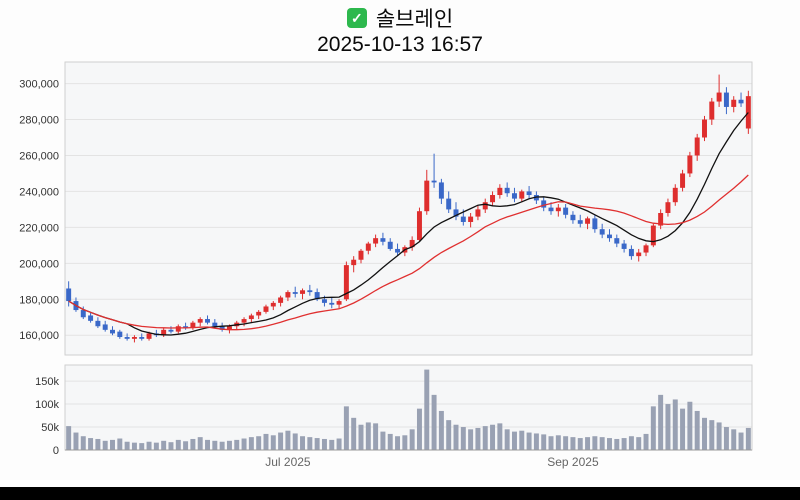 The height and width of the screenshot is (500, 800). Describe the element at coordinates (47, 405) in the screenshot. I see `svg-text: 100k` at that location.